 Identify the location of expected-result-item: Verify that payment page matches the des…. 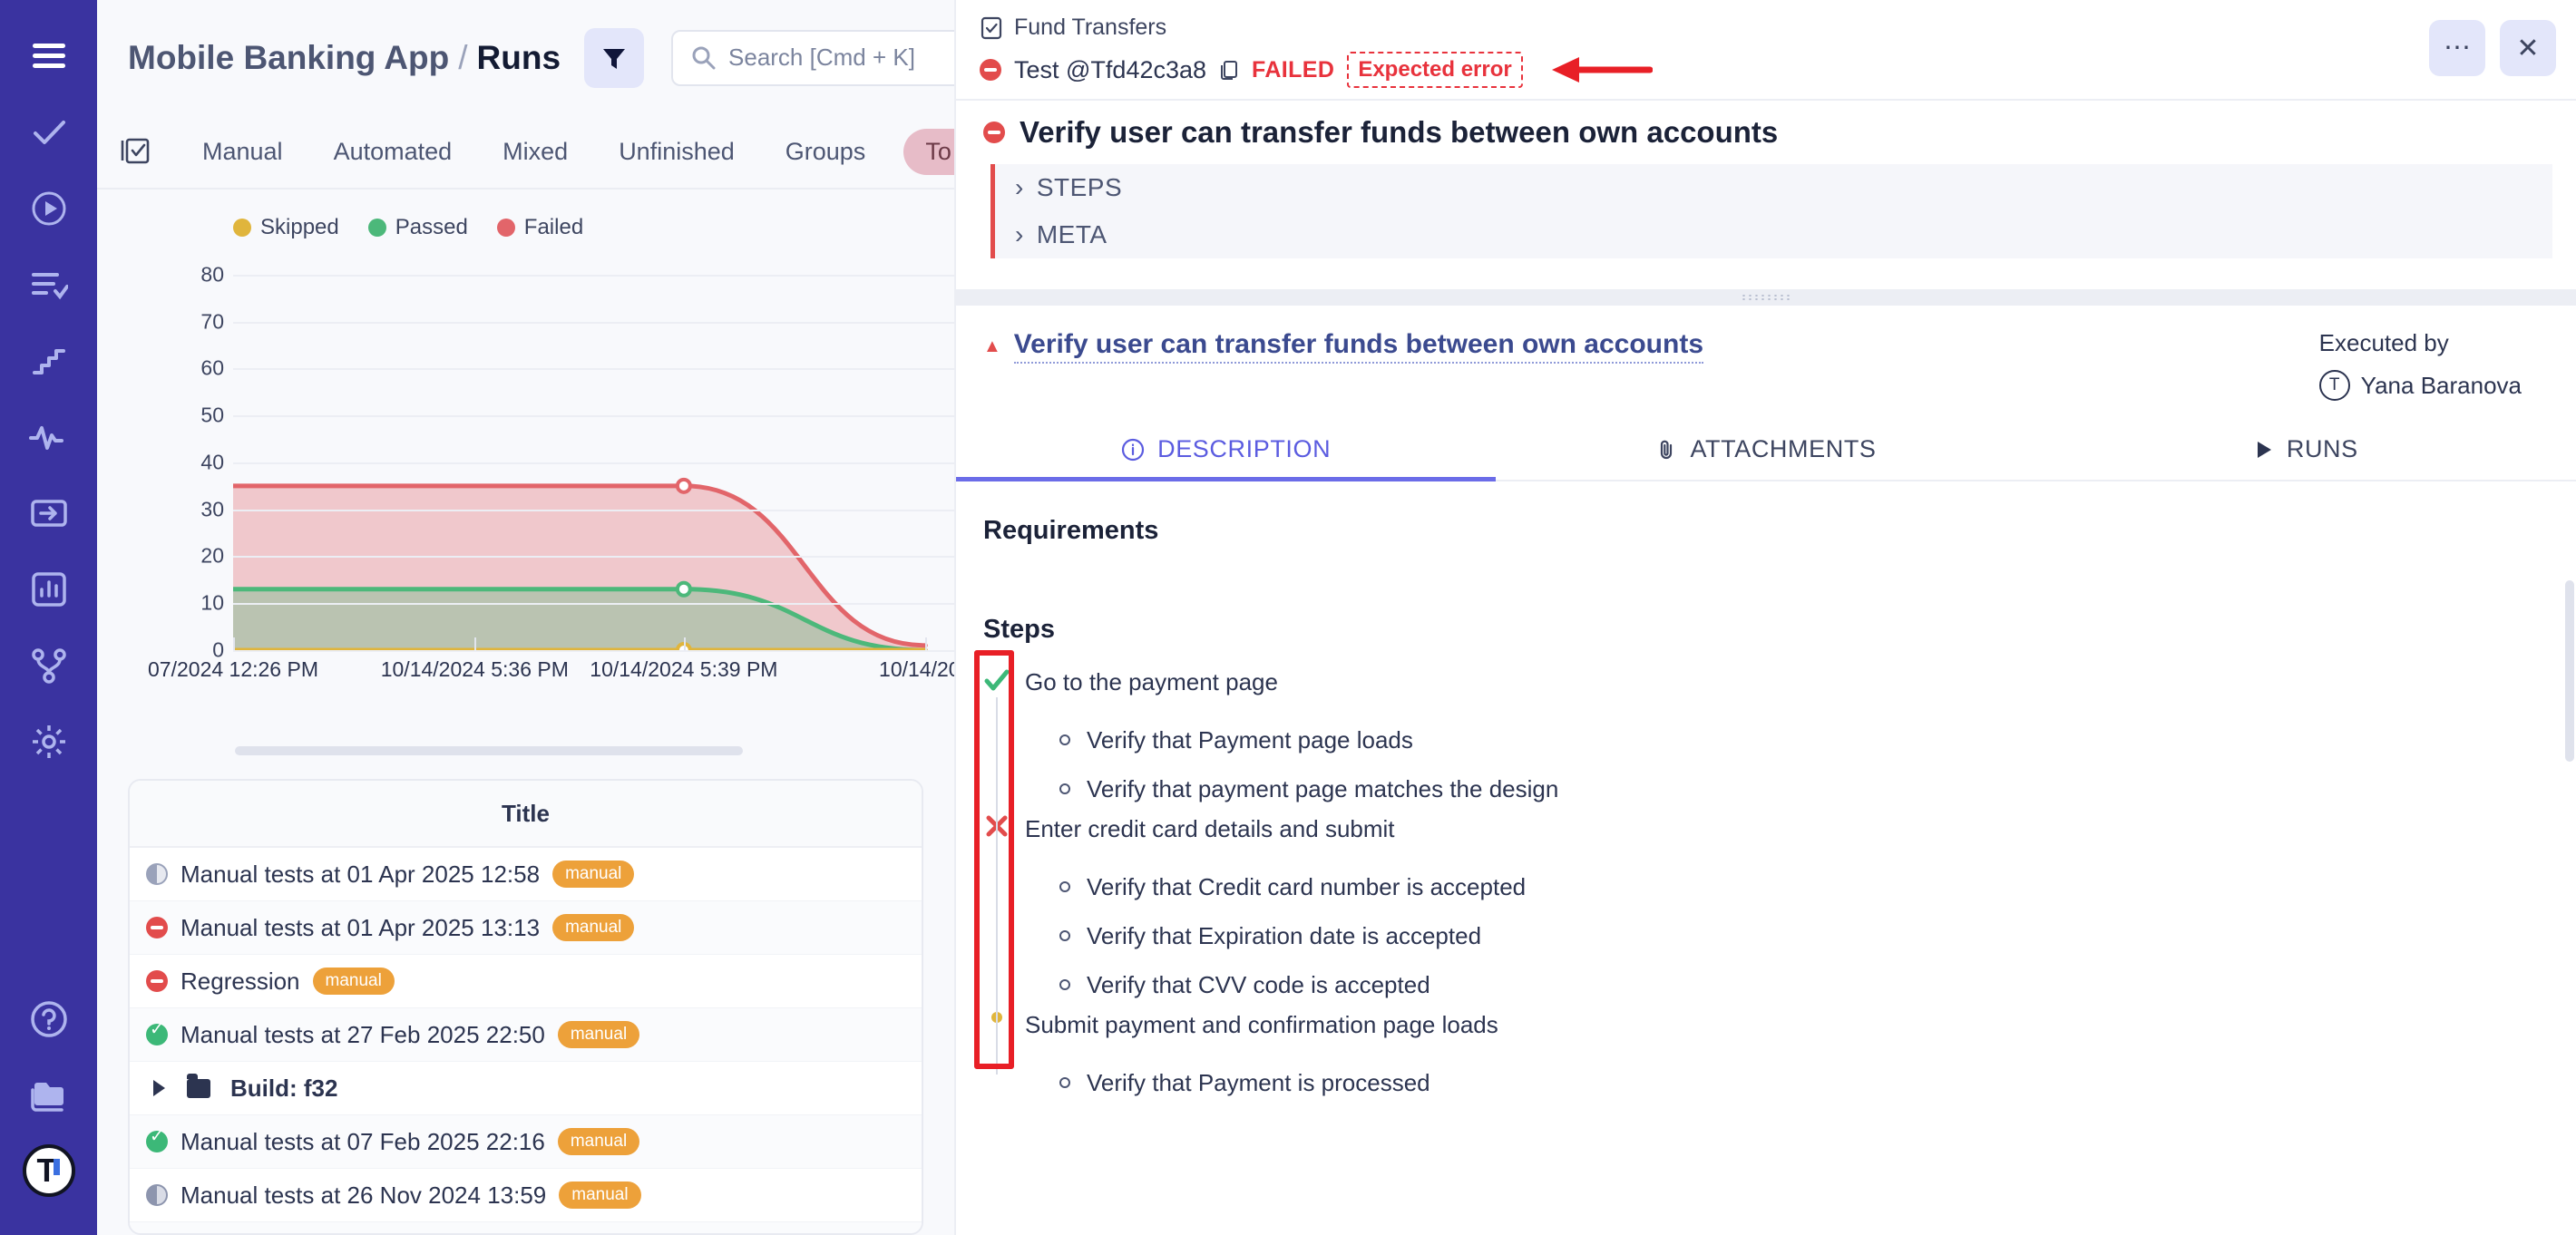
(1766, 788).